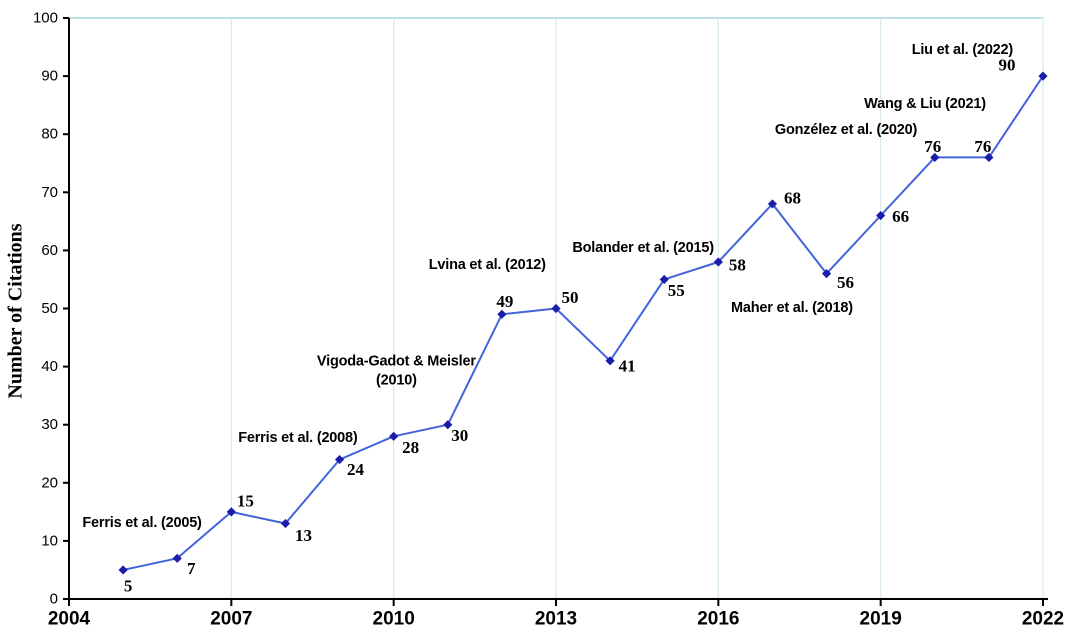  I want to click on y-tick-label: 30, so click(49, 424).